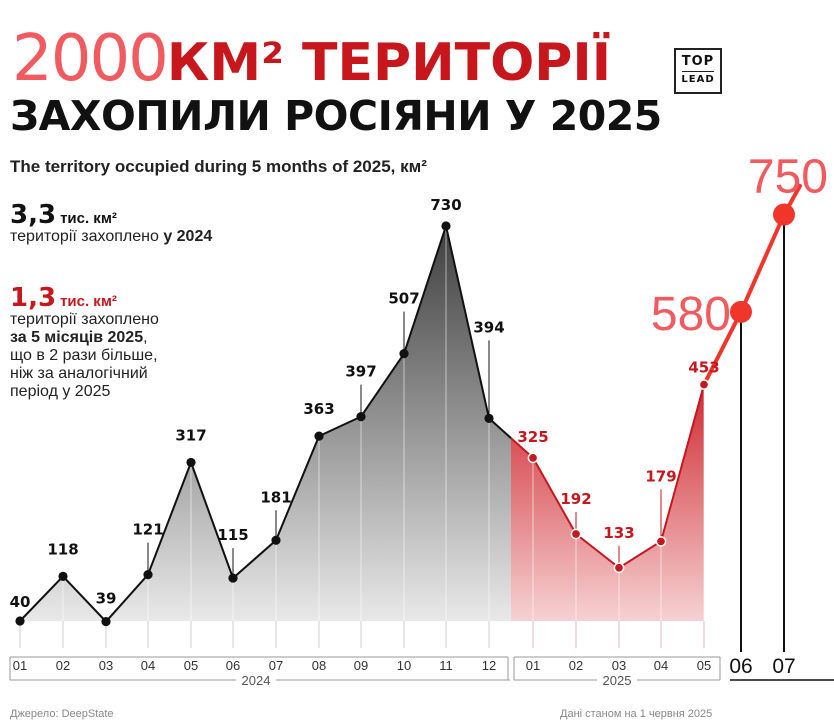 This screenshot has height=722, width=834. What do you see at coordinates (575, 499) in the screenshot?
I see `value-label-2025: 192` at bounding box center [575, 499].